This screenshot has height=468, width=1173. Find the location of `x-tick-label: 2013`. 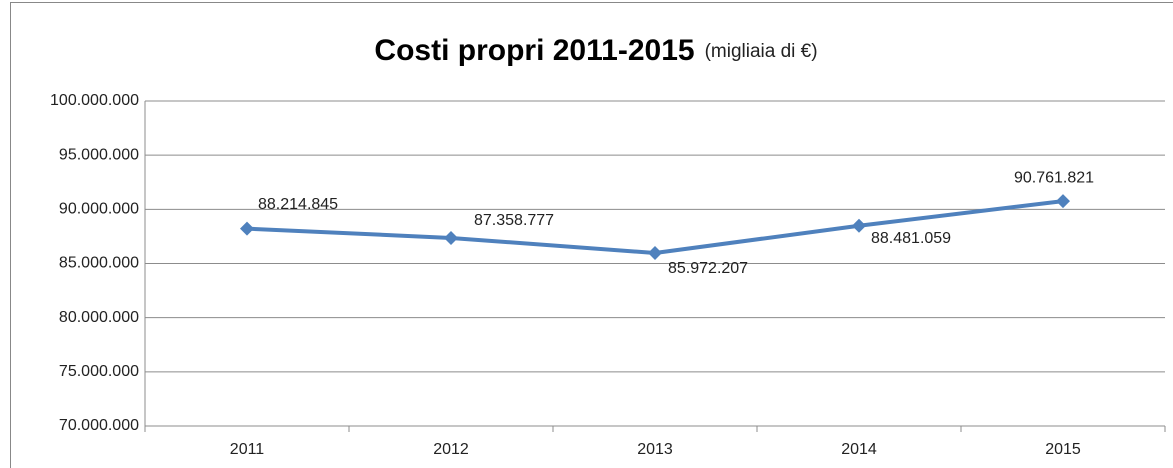

x-tick-label: 2013 is located at coordinates (655, 449).